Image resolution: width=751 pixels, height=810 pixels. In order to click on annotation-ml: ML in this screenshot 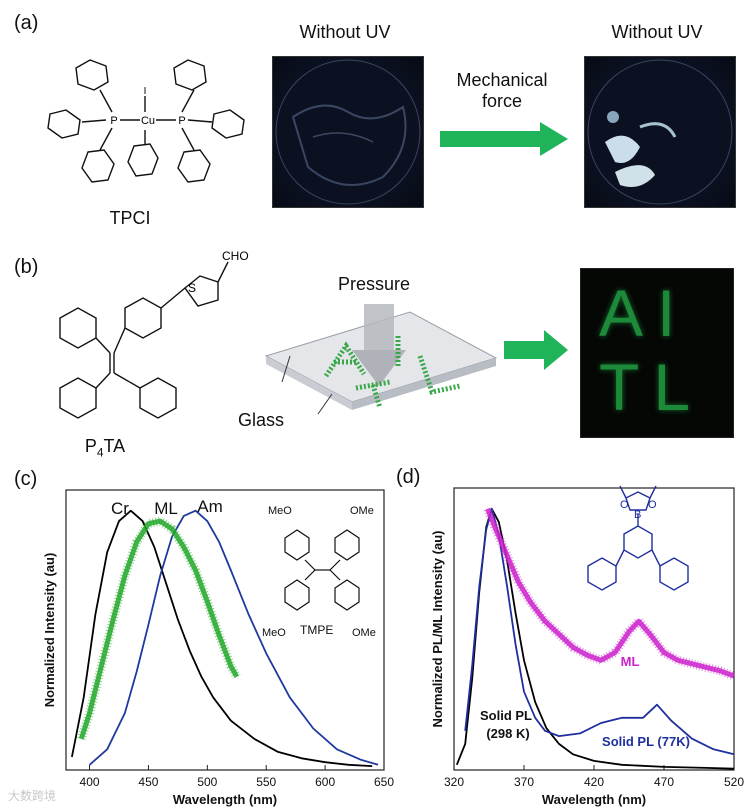, I will do `click(166, 508)`.